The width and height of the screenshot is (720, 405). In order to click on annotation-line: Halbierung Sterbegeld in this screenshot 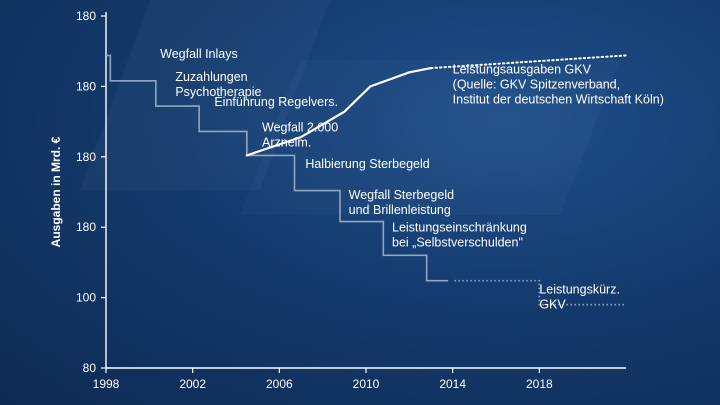, I will do `click(367, 164)`.